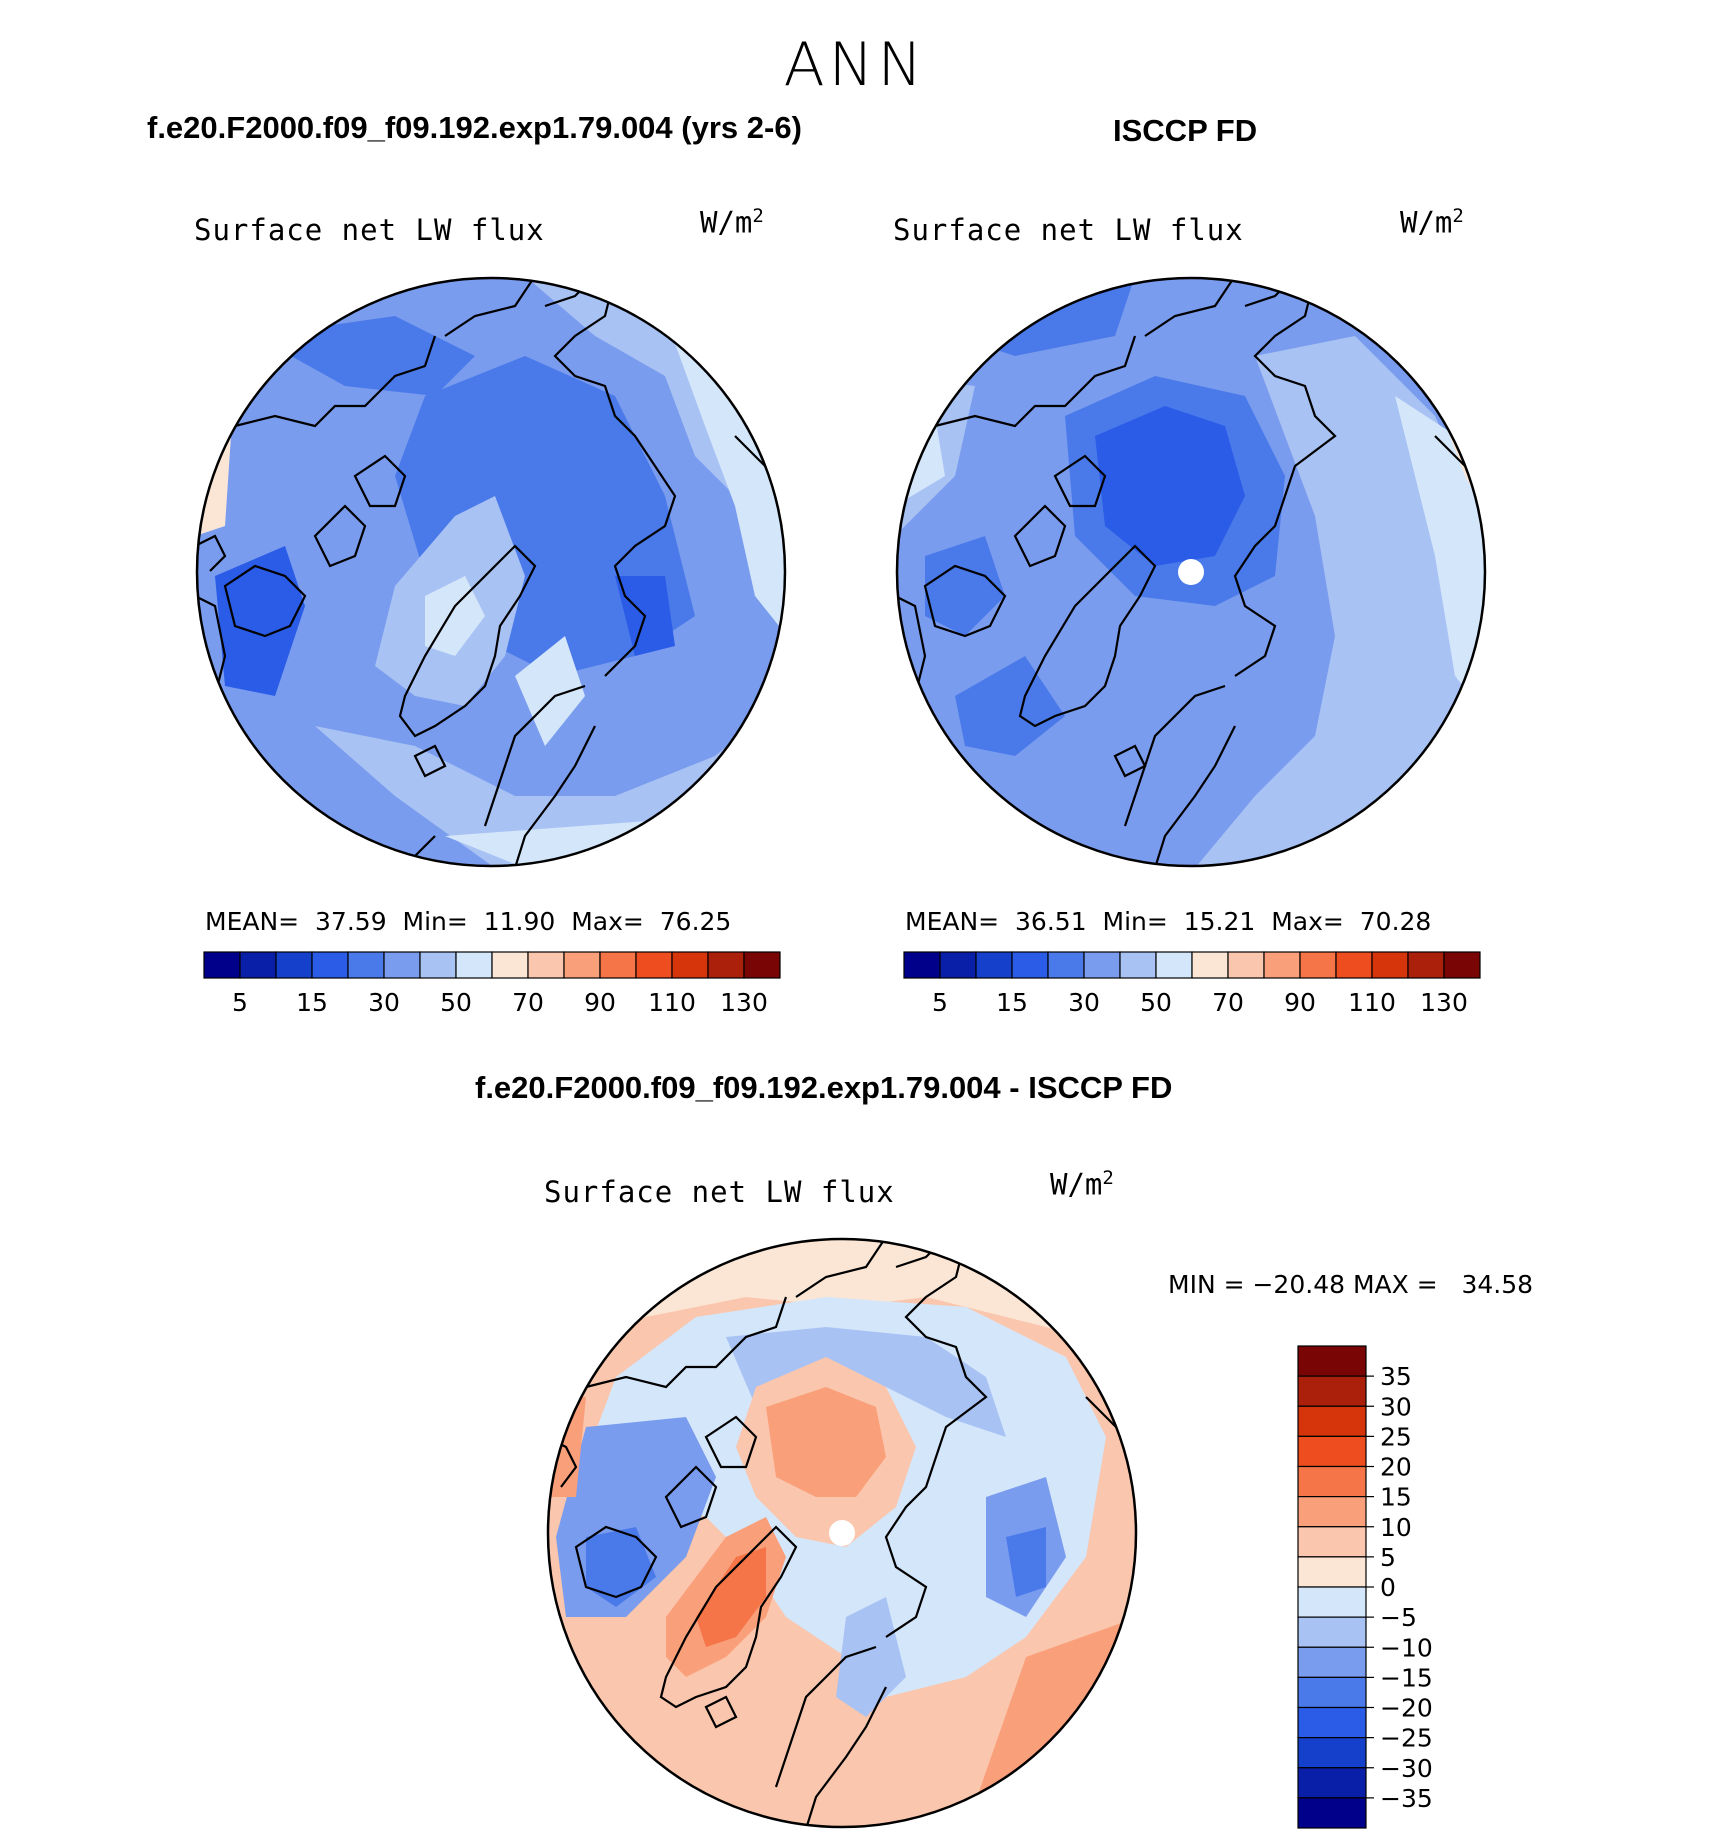 Image resolution: width=1710 pixels, height=1840 pixels. What do you see at coordinates (369, 230) in the screenshot?
I see `panel-1-variable-label: Surface net LW flux` at bounding box center [369, 230].